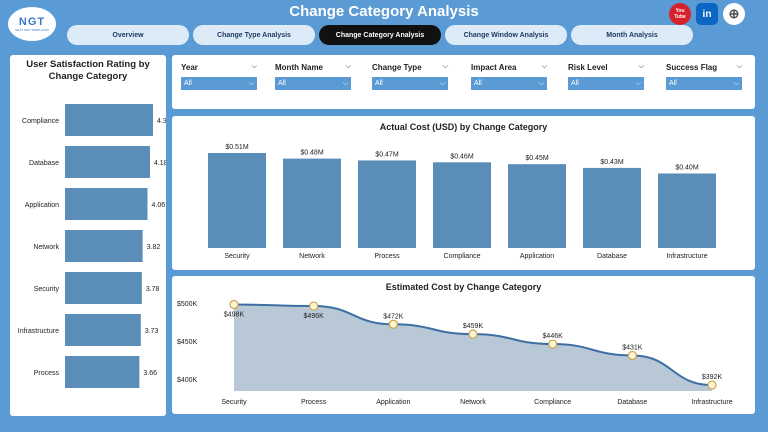 This screenshot has height=432, width=768. I want to click on area-value-label-3: $459K, so click(473, 326).